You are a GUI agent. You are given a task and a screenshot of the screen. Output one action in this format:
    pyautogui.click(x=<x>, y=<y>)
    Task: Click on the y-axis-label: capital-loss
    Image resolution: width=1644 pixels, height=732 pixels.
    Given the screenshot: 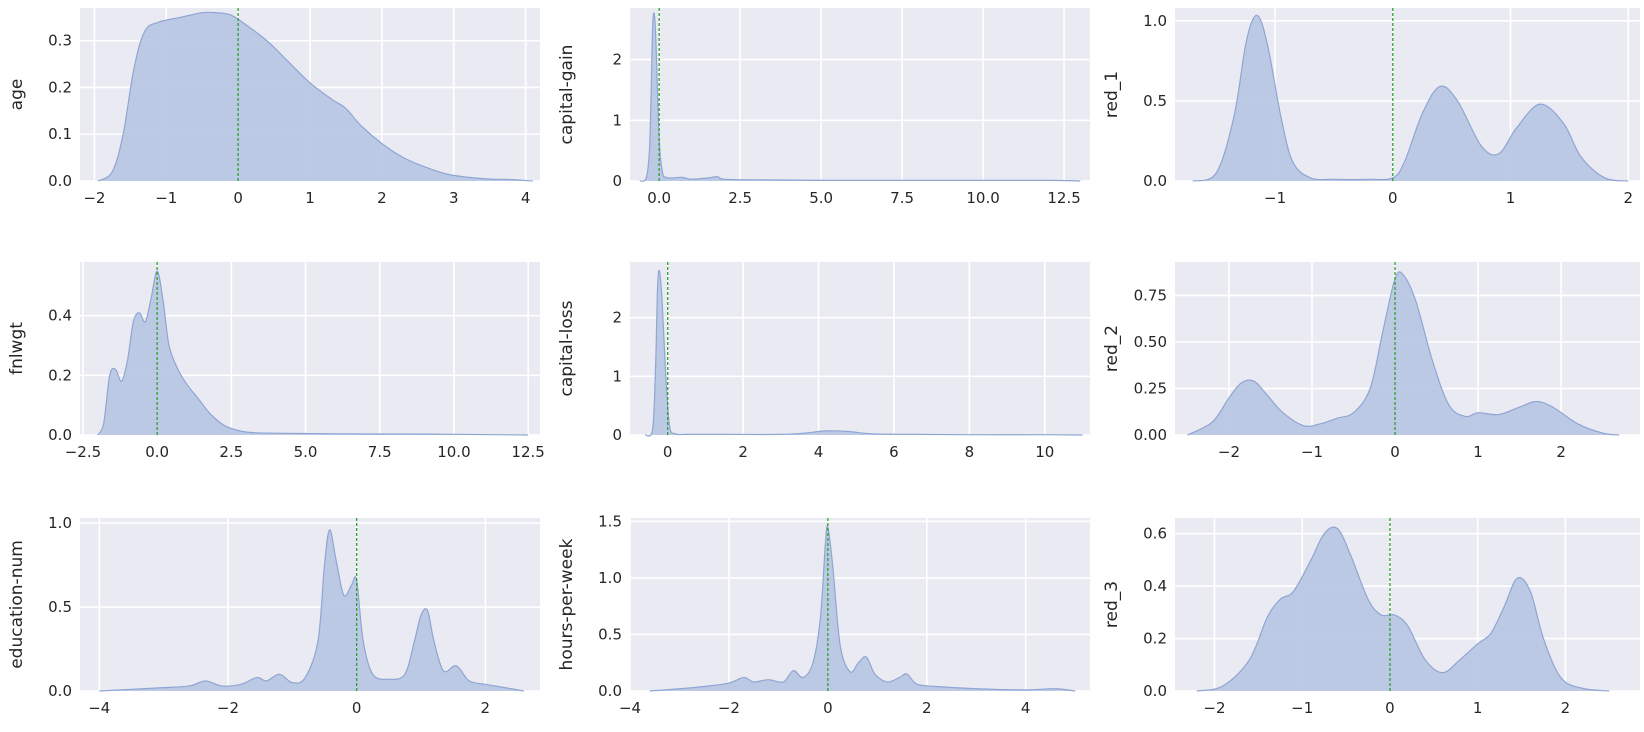 What is the action you would take?
    pyautogui.click(x=567, y=348)
    